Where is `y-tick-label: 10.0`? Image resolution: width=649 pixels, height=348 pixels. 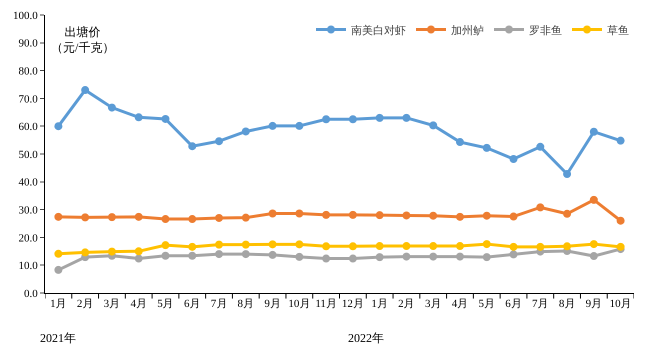 y-tick-label: 10.0 is located at coordinates (28, 266).